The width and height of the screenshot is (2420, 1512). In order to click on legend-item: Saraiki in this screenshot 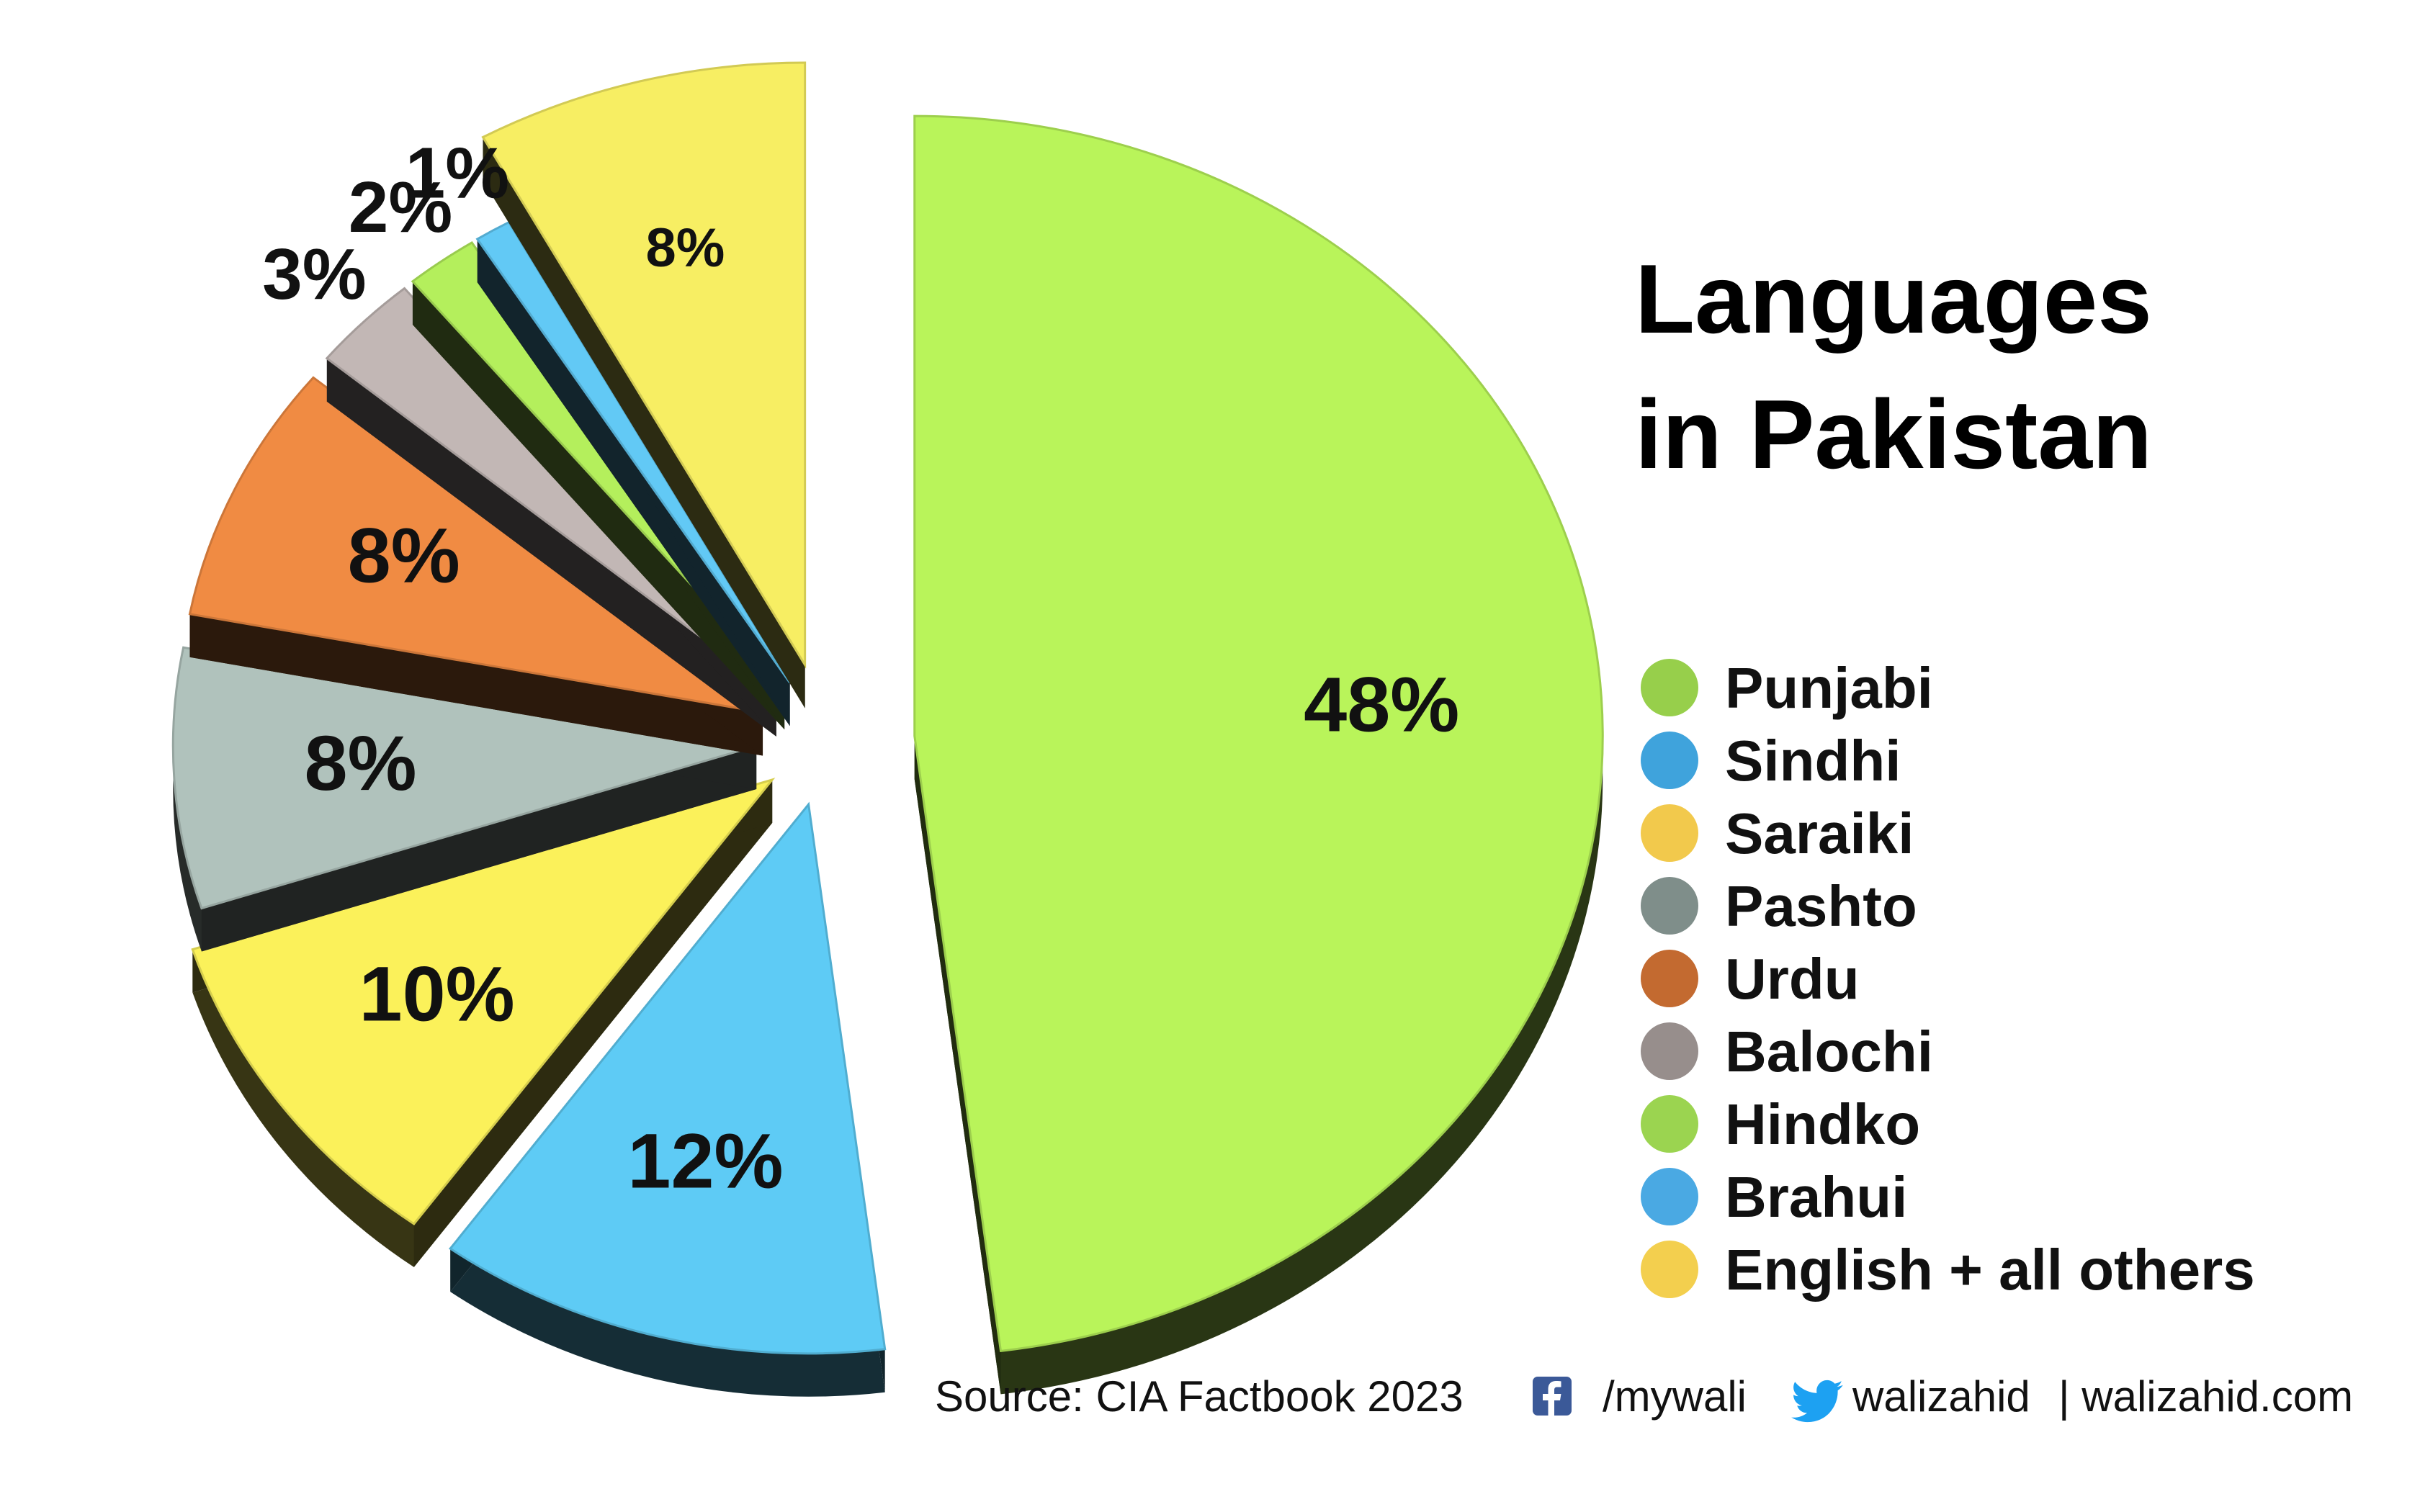, I will do `click(1777, 833)`.